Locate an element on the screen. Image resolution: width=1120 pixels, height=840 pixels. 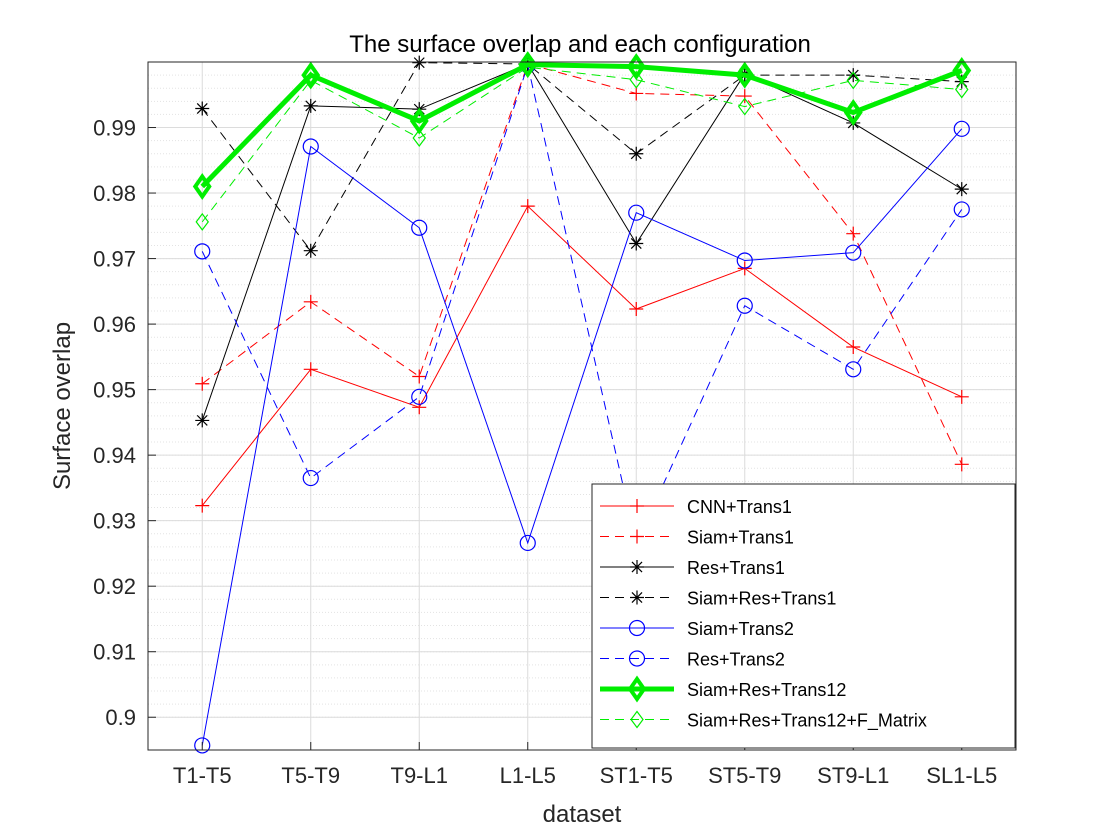
legend-label: Siam+Trans1 is located at coordinates (740, 538).